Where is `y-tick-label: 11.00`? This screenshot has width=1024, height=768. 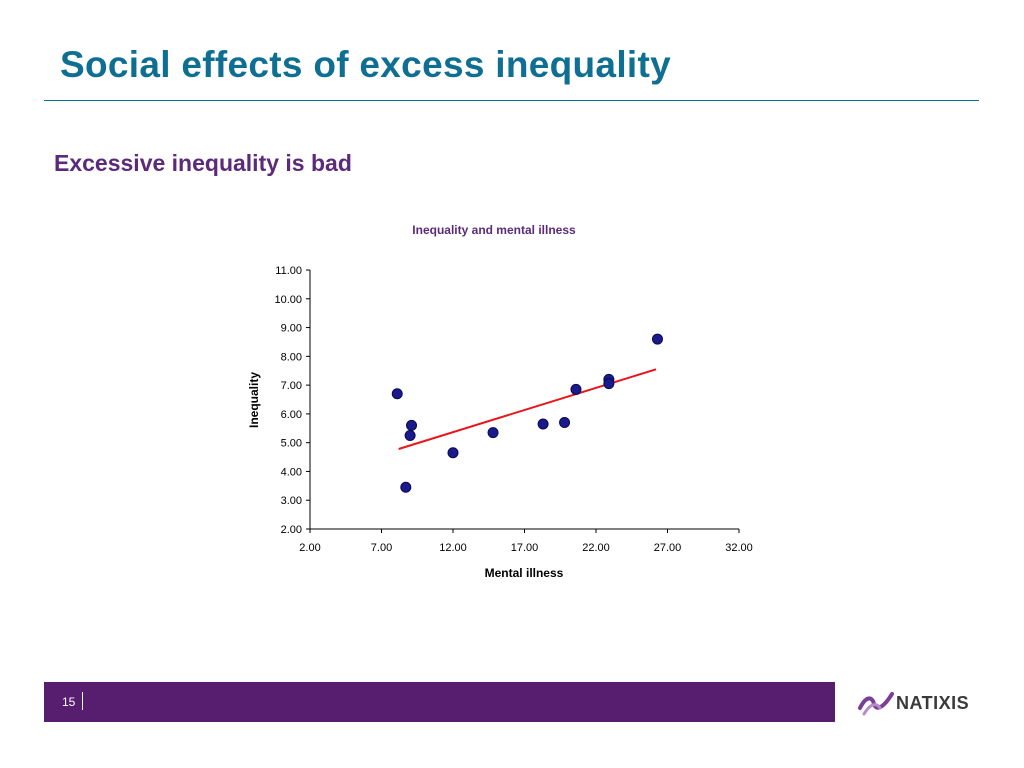
y-tick-label: 11.00 is located at coordinates (288, 271).